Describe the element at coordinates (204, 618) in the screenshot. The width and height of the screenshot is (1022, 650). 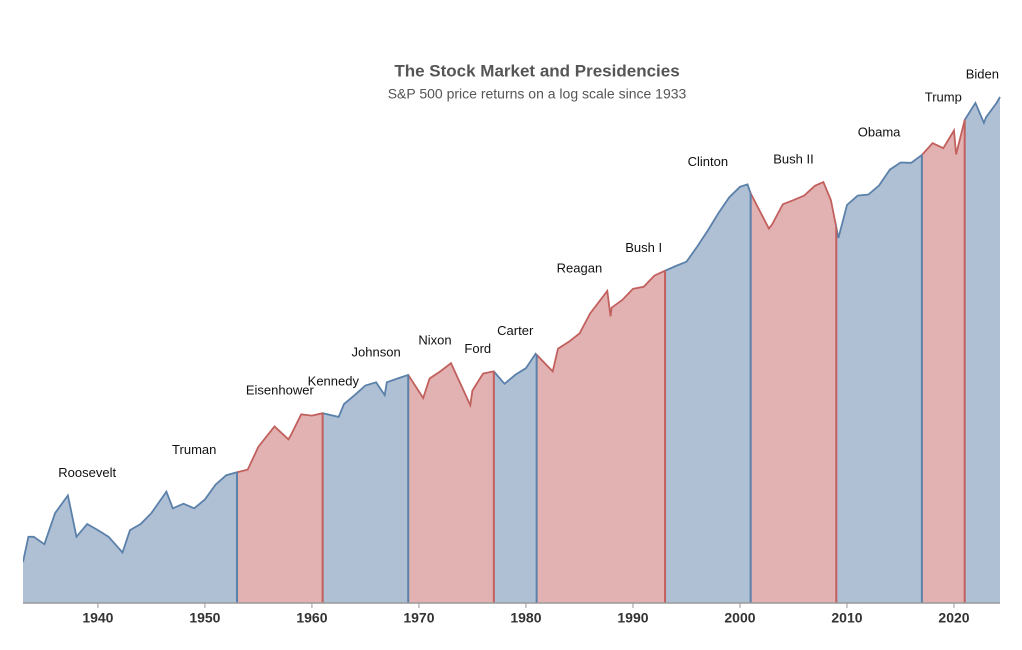
I see `x-tick-label: 1950` at that location.